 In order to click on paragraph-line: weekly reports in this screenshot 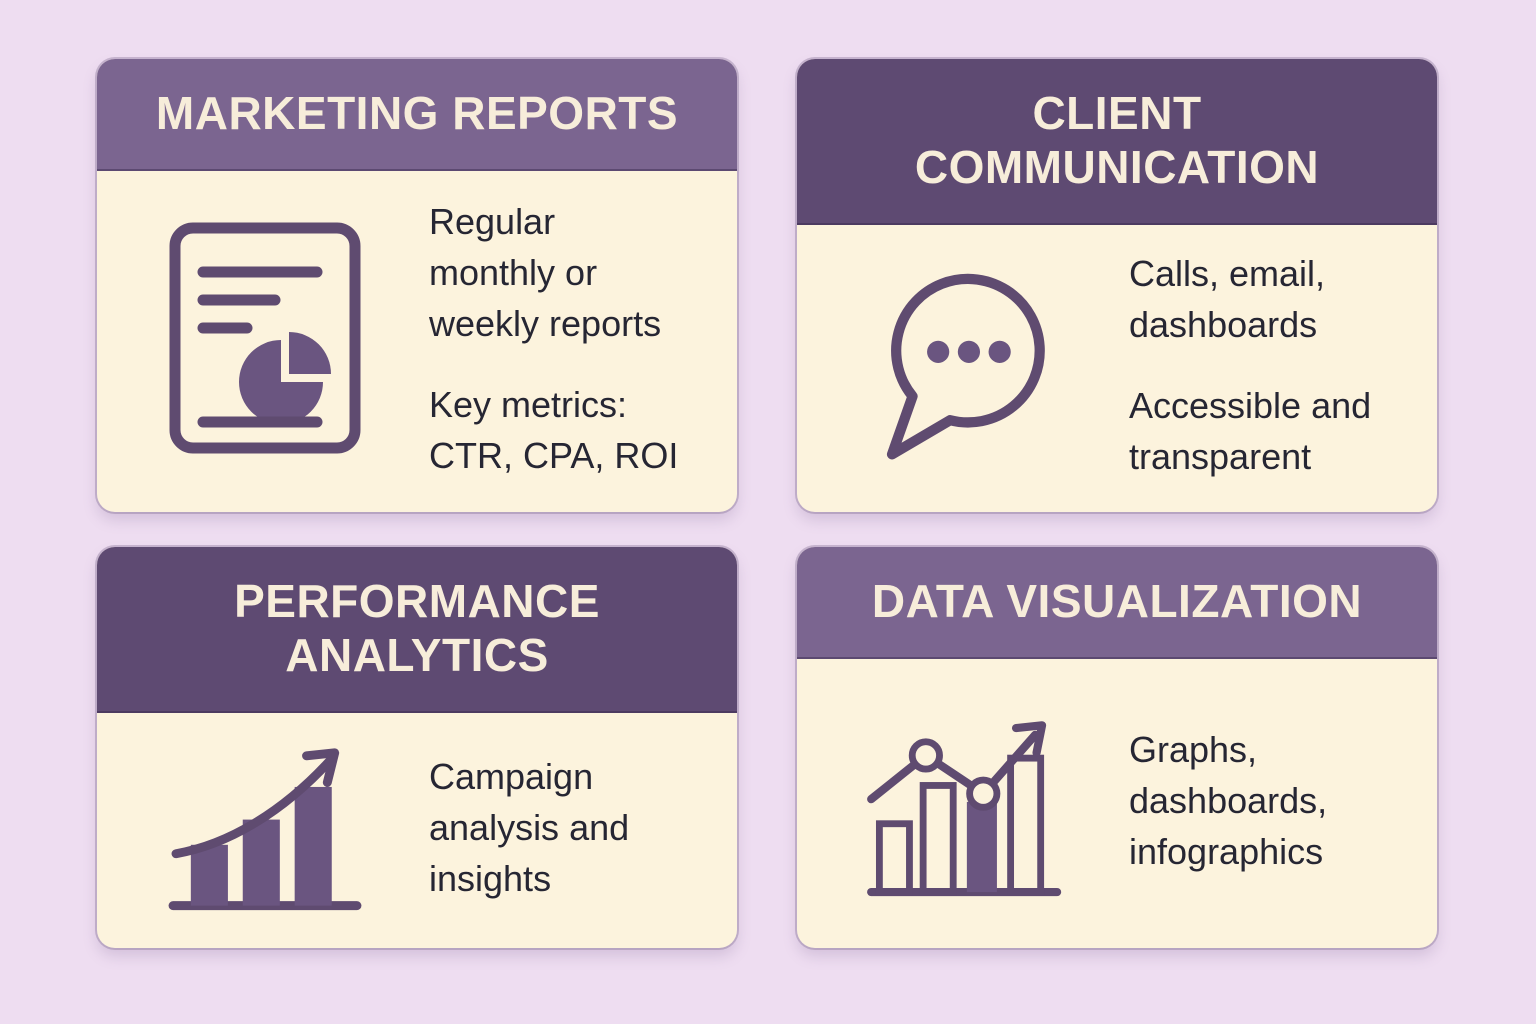, I will do `click(545, 323)`.